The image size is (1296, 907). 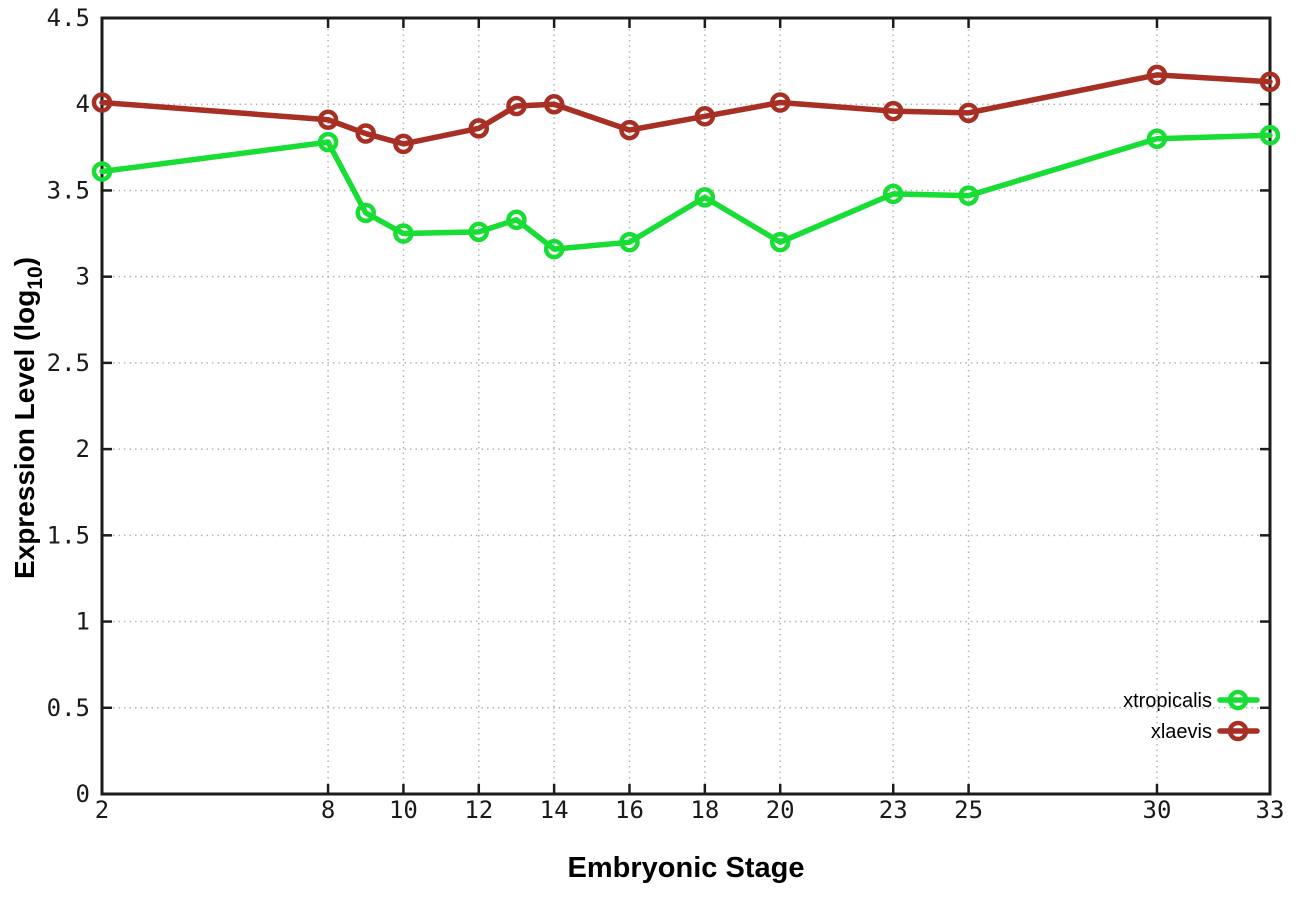 What do you see at coordinates (780, 810) in the screenshot?
I see `x-tick-label: 20` at bounding box center [780, 810].